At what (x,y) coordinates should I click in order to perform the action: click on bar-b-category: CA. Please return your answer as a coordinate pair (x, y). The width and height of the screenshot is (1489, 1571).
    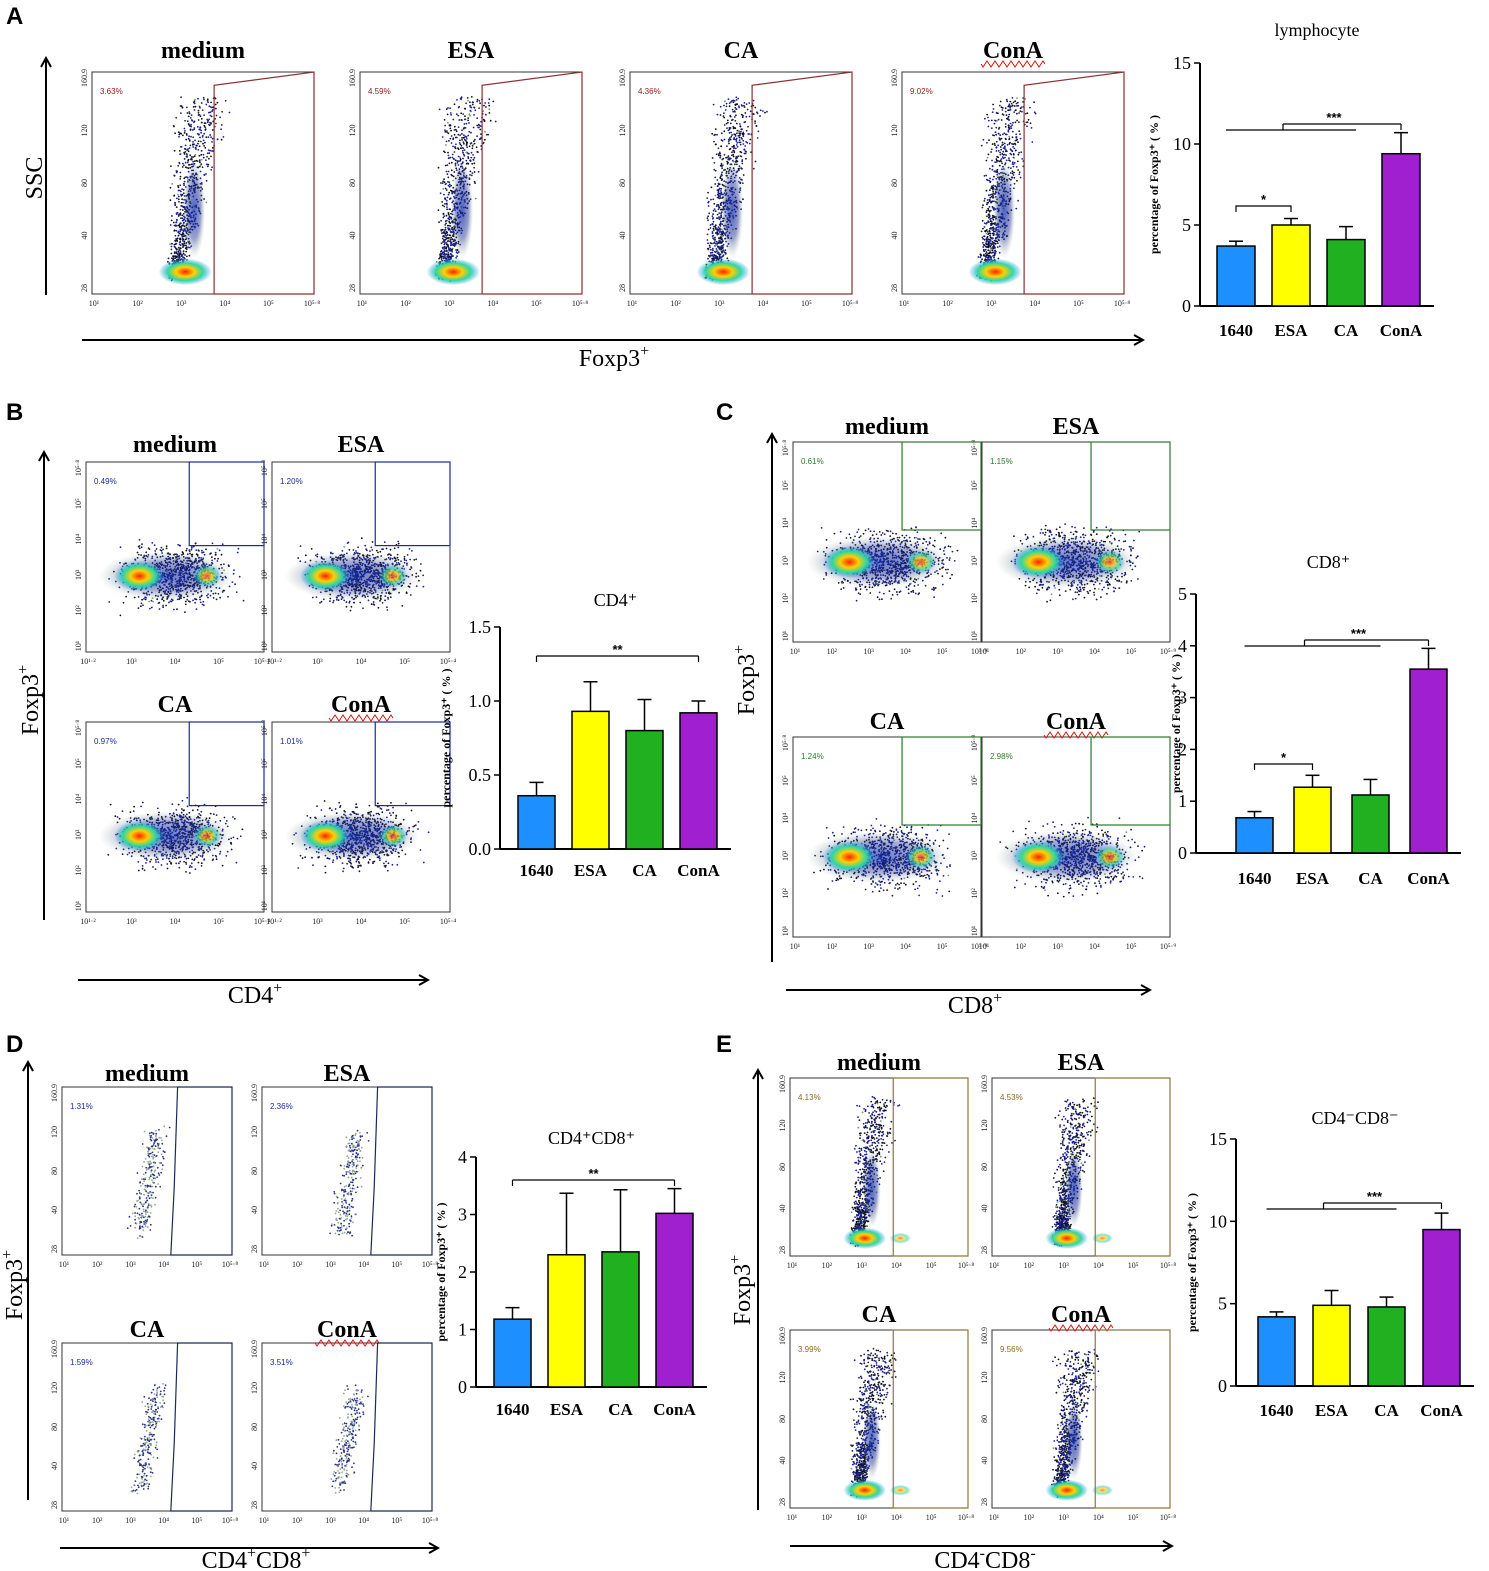
    Looking at the image, I should click on (644, 870).